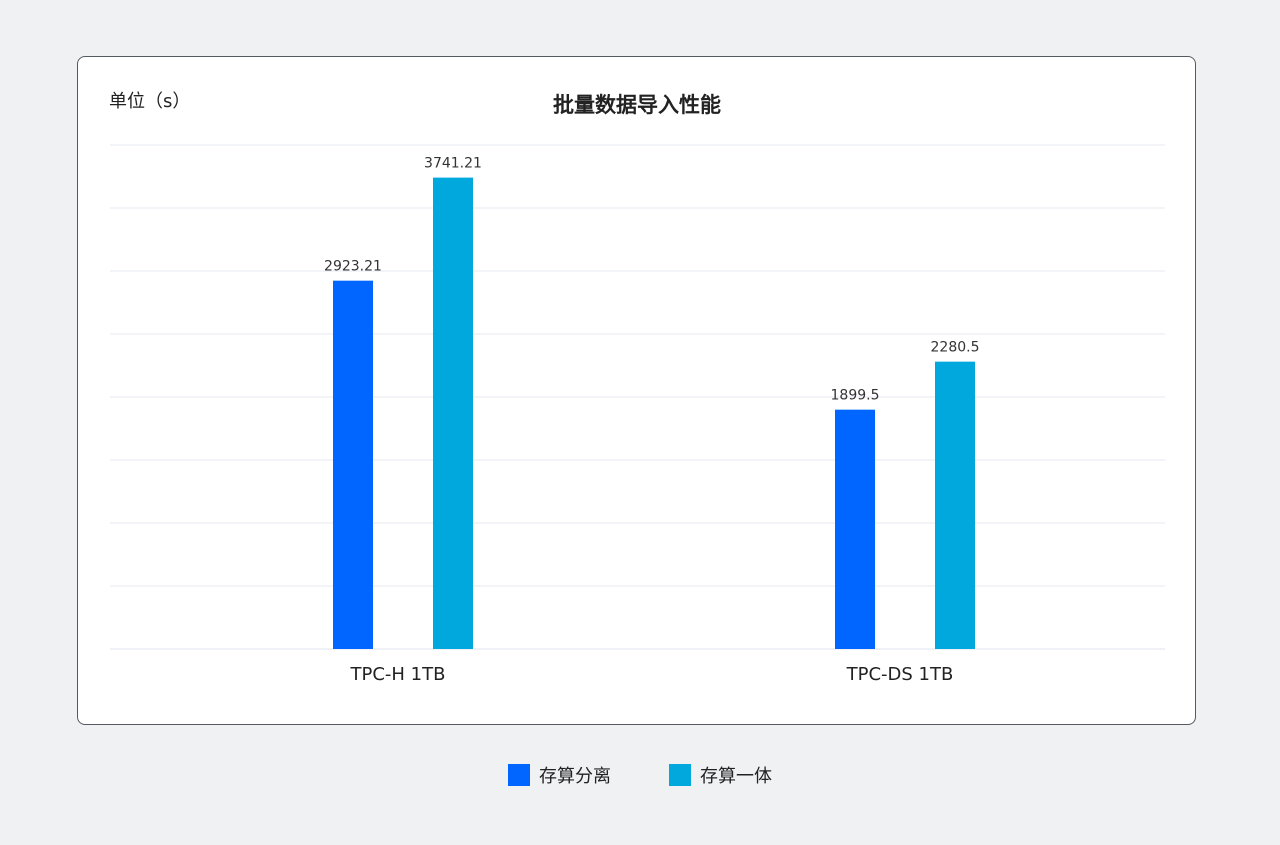  Describe the element at coordinates (637, 105) in the screenshot. I see `chart-title: 批量数据导入性能` at that location.